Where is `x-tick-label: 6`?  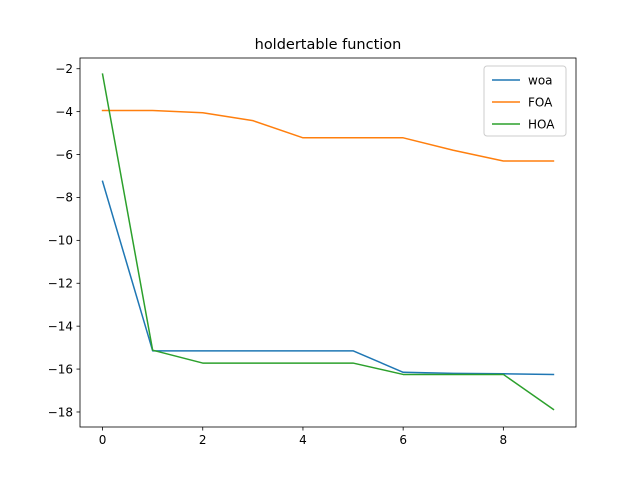 x-tick-label: 6 is located at coordinates (403, 440).